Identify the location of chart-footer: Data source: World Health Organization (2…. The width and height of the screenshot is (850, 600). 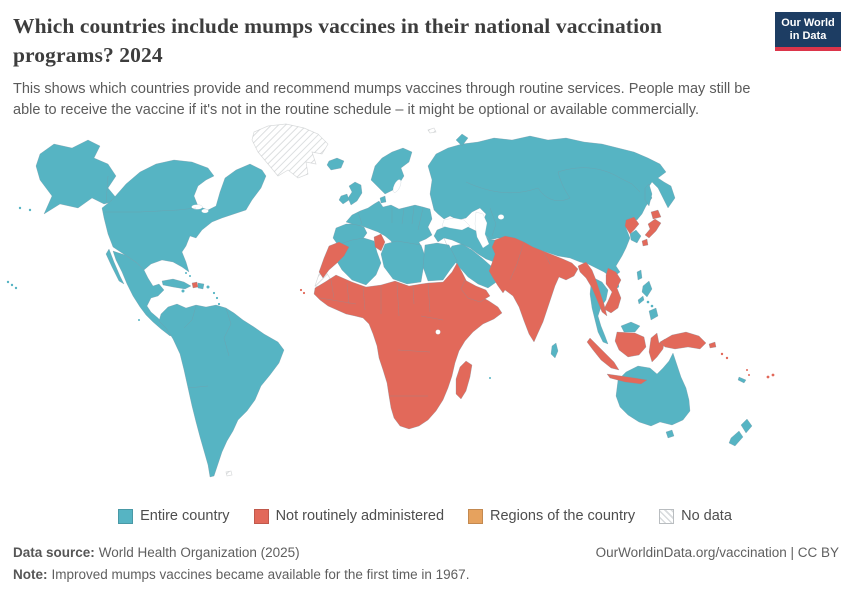
(426, 563).